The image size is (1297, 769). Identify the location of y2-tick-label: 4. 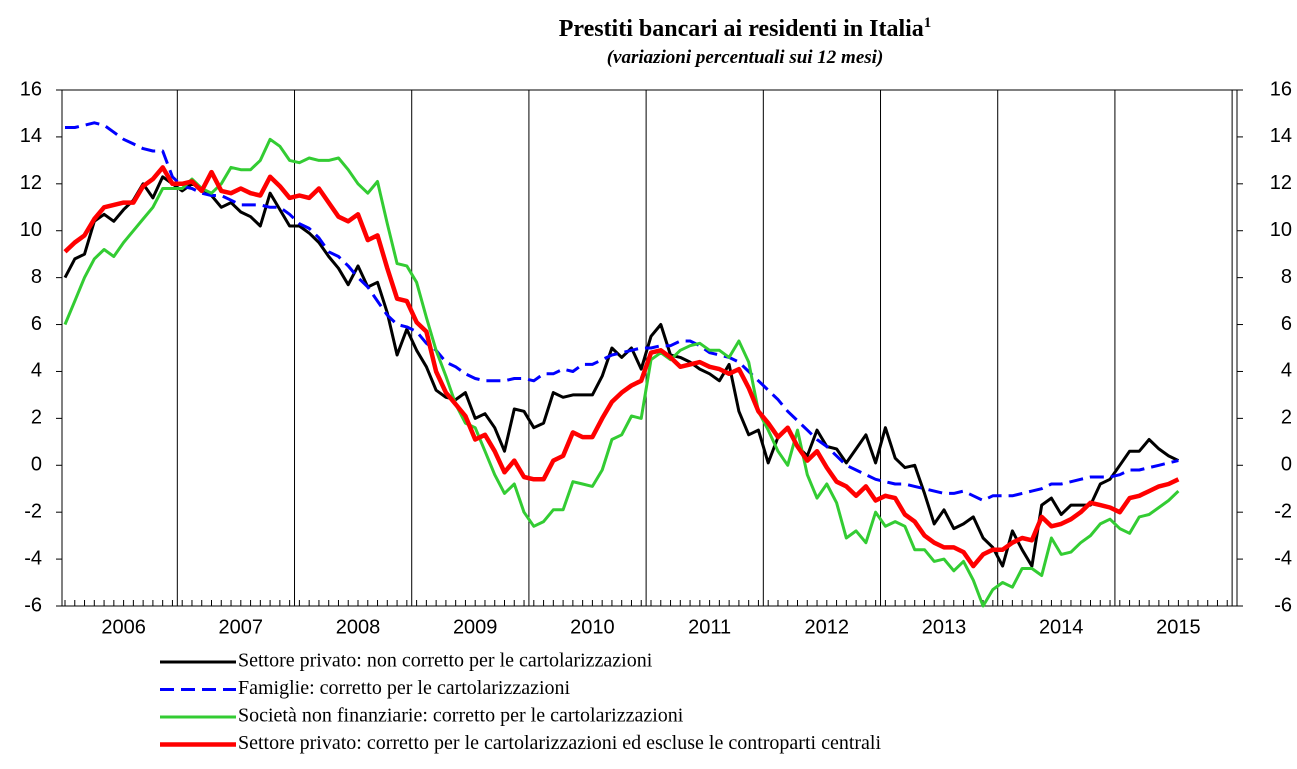
(1286, 371).